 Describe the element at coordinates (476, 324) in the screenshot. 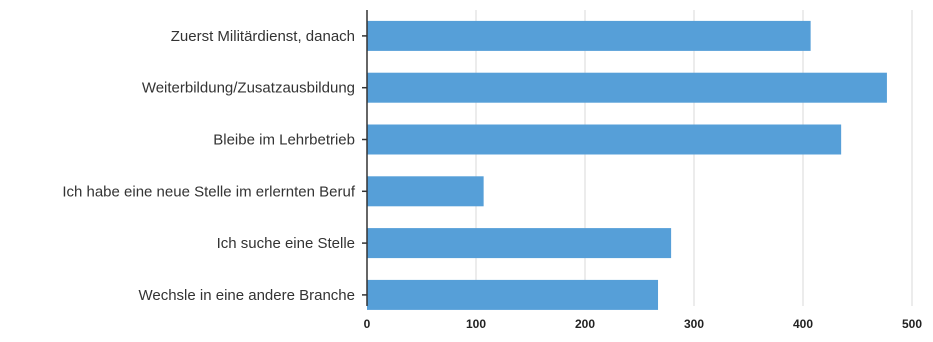

I see `x-tick-label-100: 100` at that location.